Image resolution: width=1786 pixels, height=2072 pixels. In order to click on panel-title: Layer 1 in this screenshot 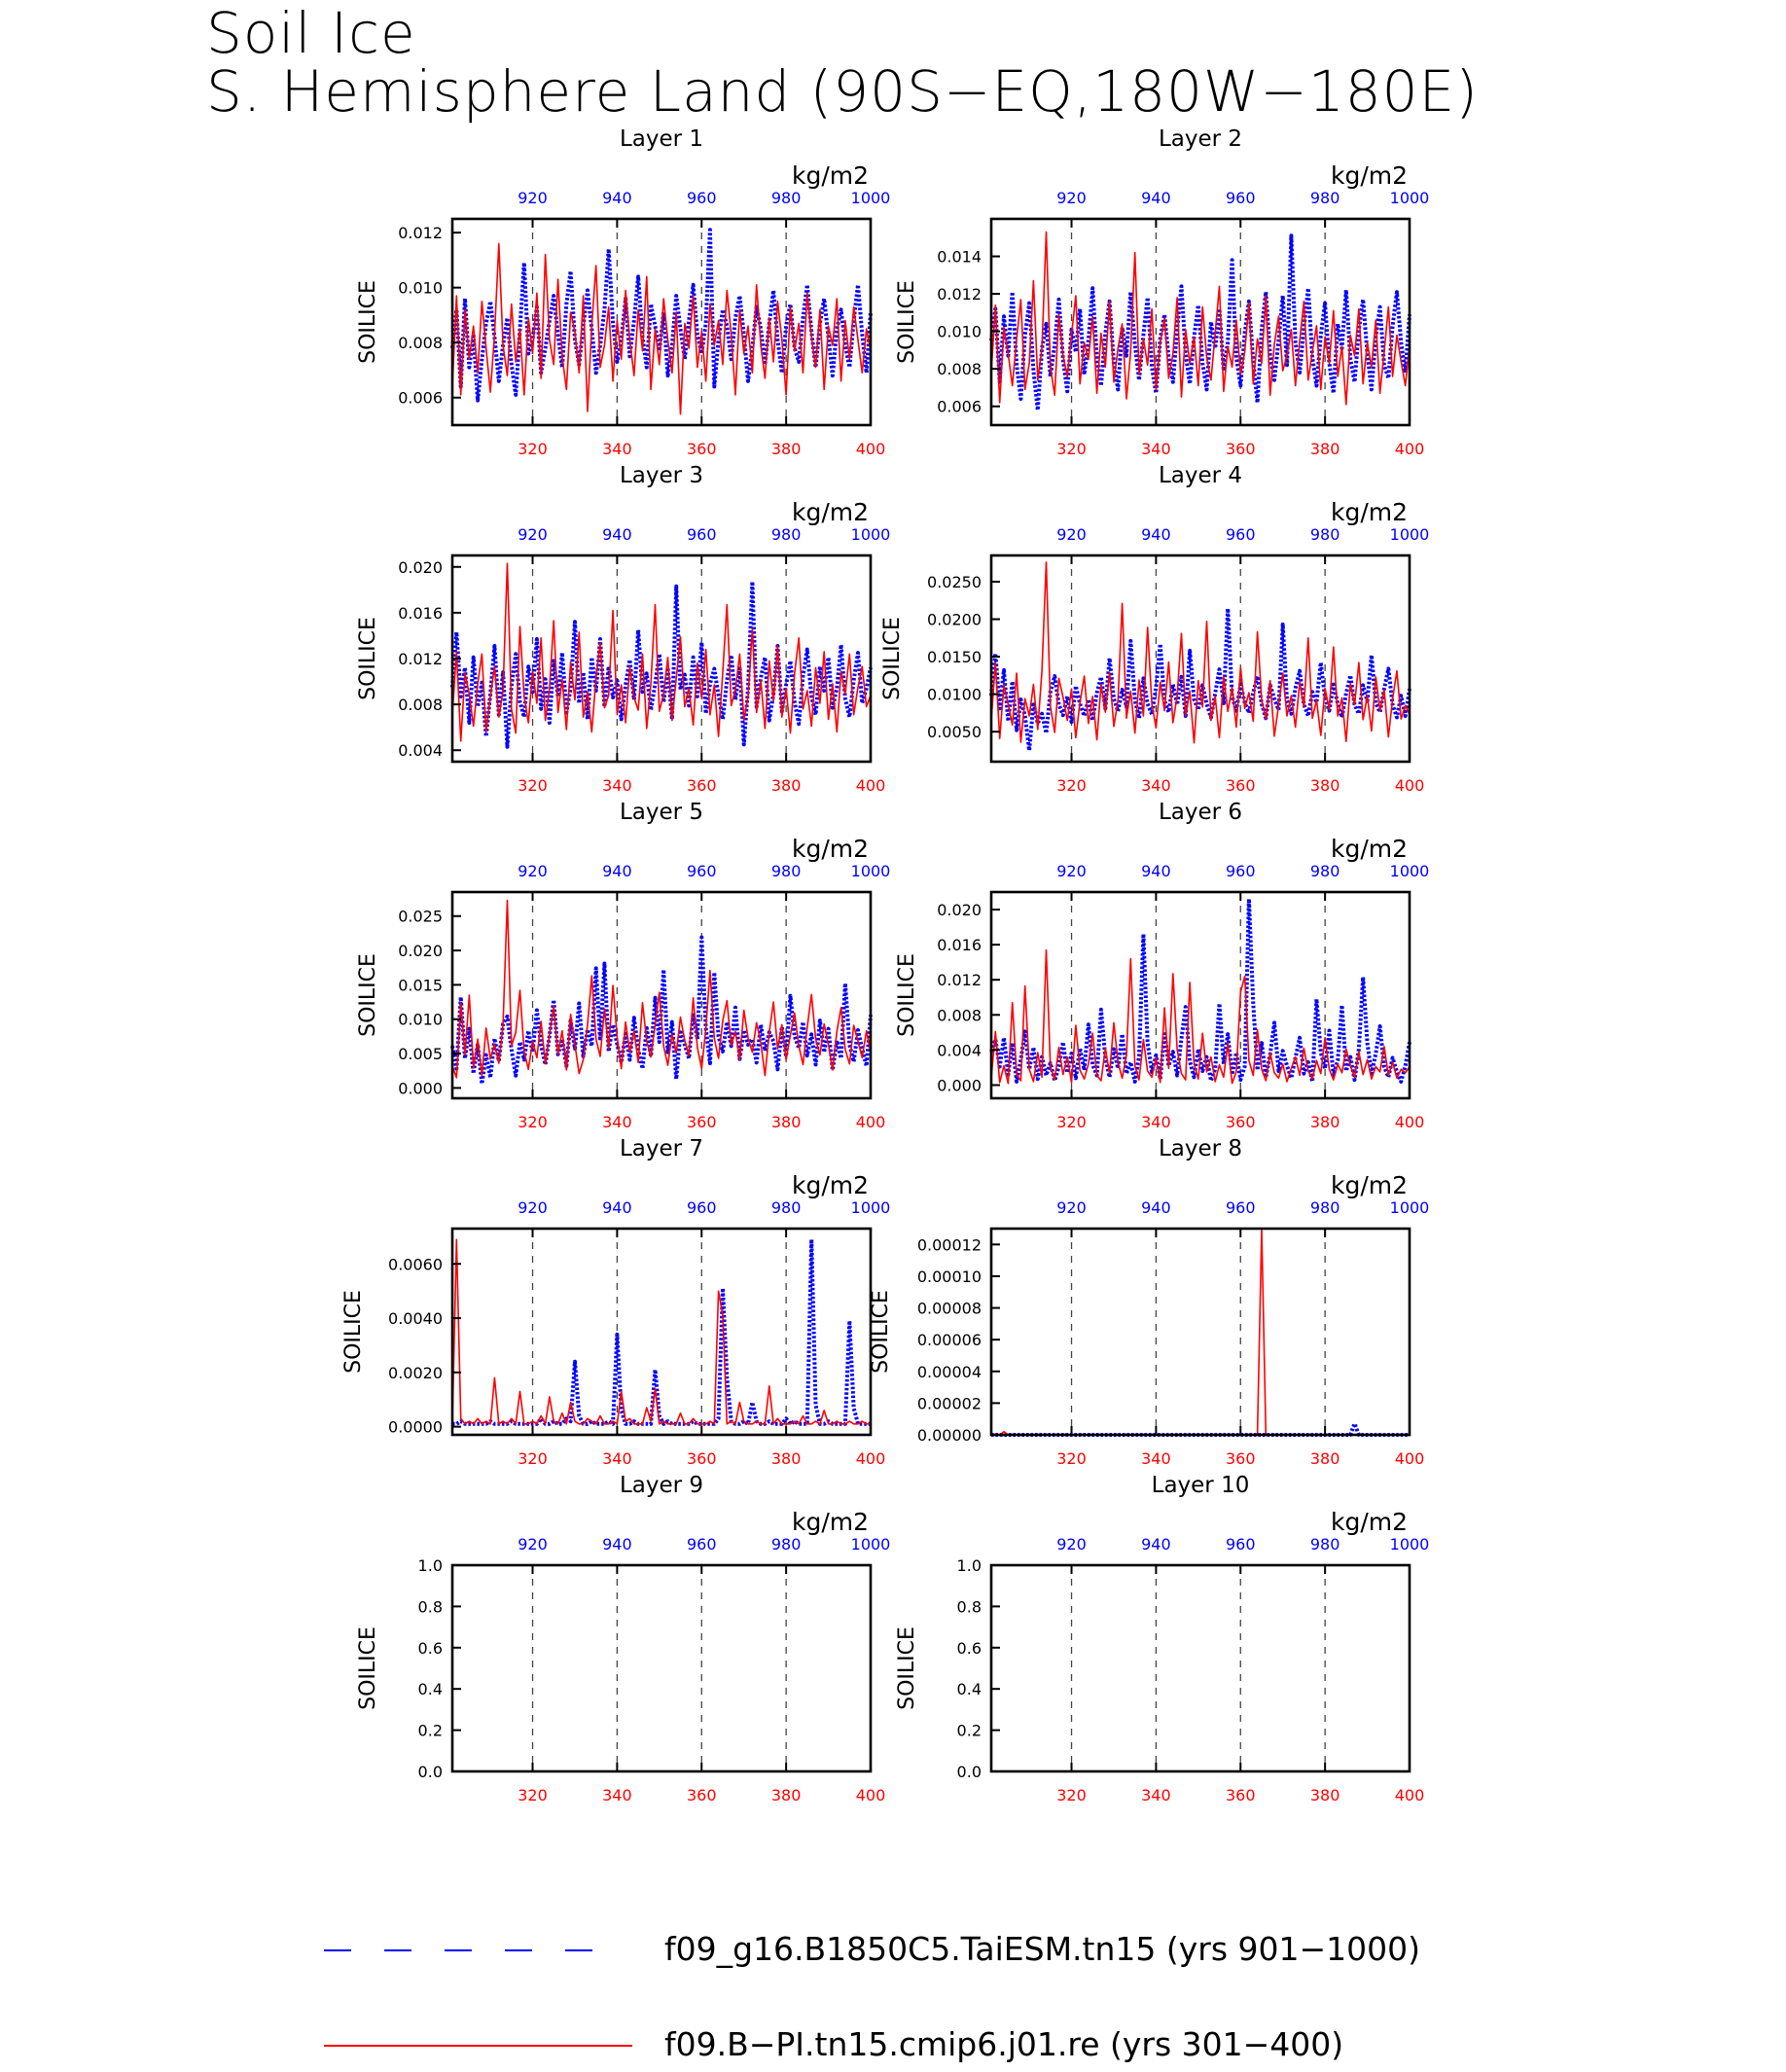, I will do `click(661, 139)`.